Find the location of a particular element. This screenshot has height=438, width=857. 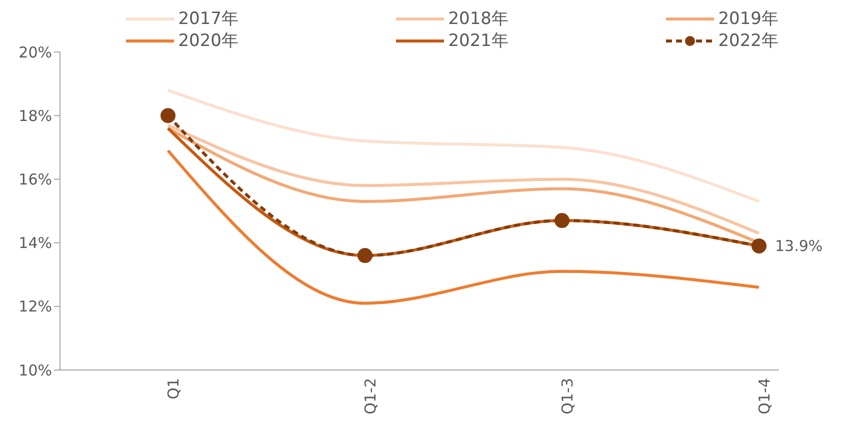

y-tick-label: 20% is located at coordinates (35, 52).